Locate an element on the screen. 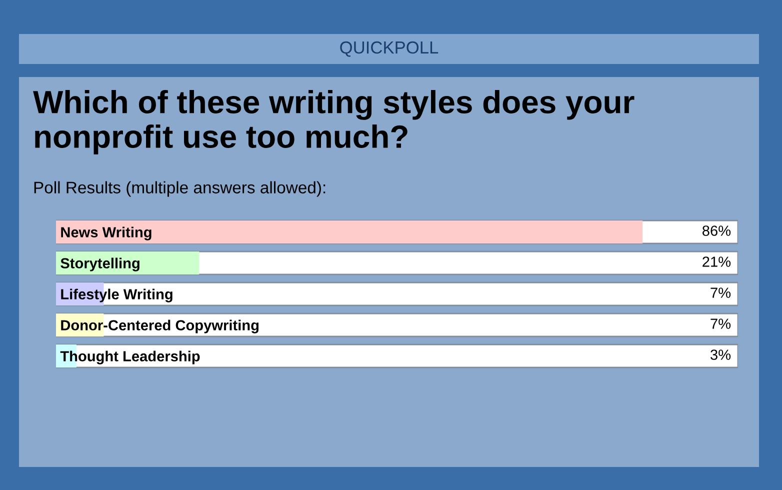 The image size is (782, 490). y-tick-label: Thought Leadership is located at coordinates (130, 357).